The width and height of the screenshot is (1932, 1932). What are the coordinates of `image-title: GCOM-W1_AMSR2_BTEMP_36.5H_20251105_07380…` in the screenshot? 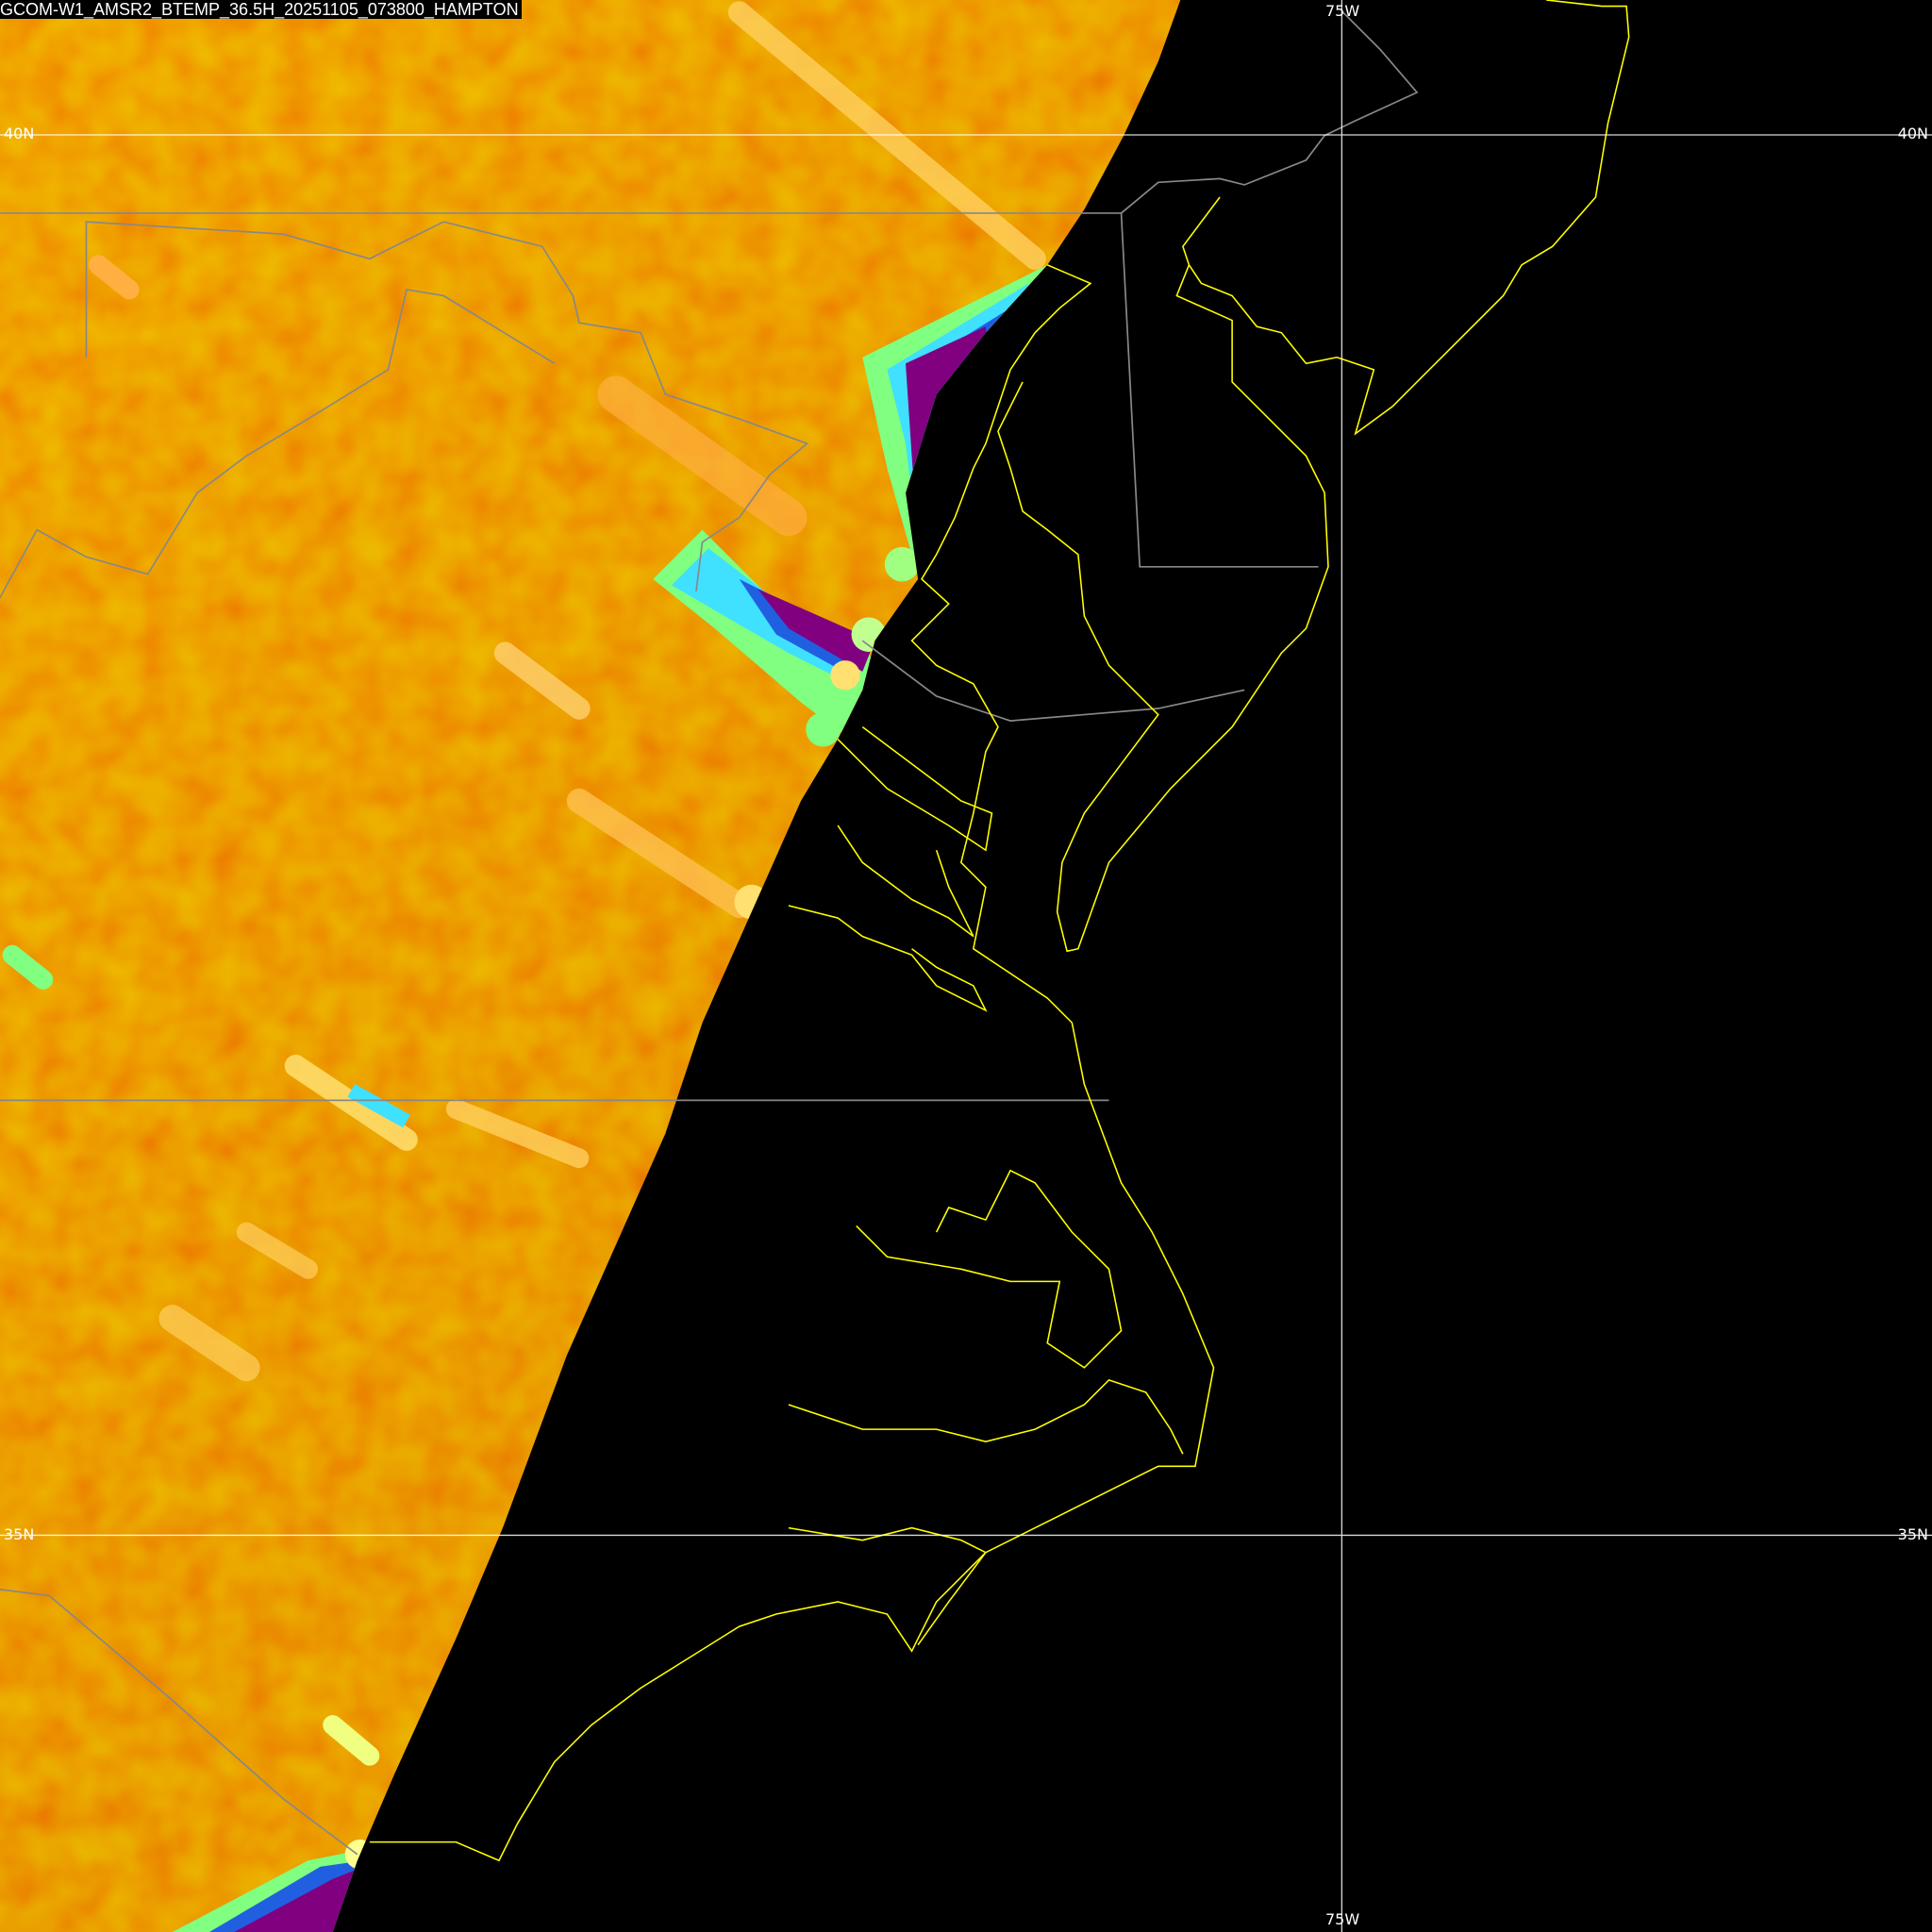 It's located at (261, 9).